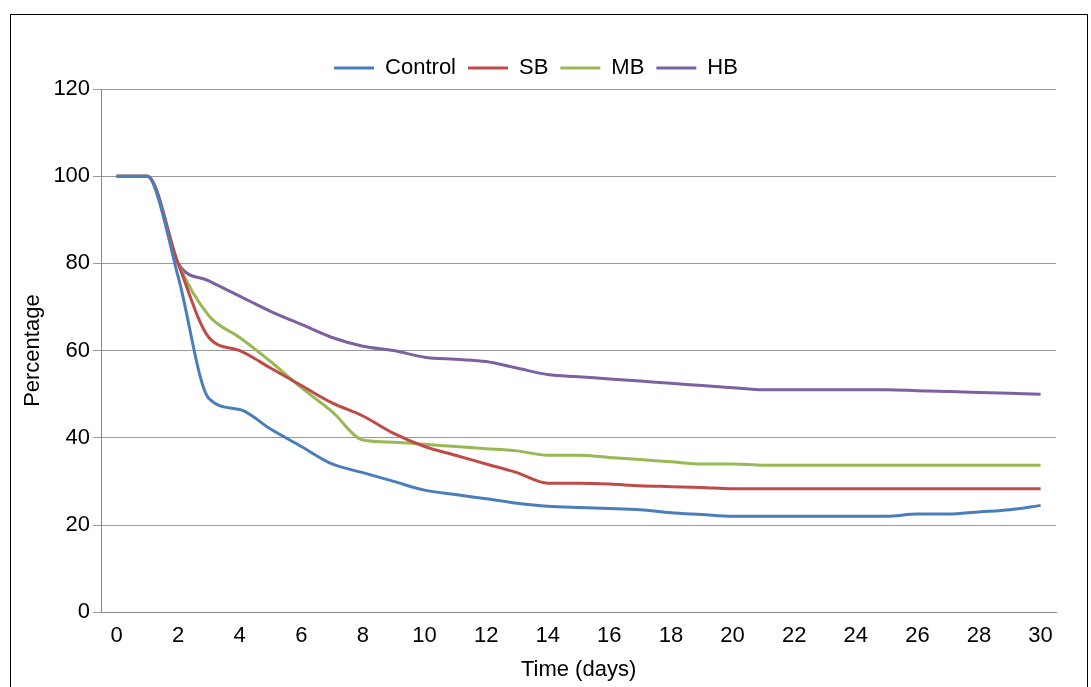 Image resolution: width=1091 pixels, height=687 pixels. What do you see at coordinates (547, 635) in the screenshot?
I see `x-tick-label: 14` at bounding box center [547, 635].